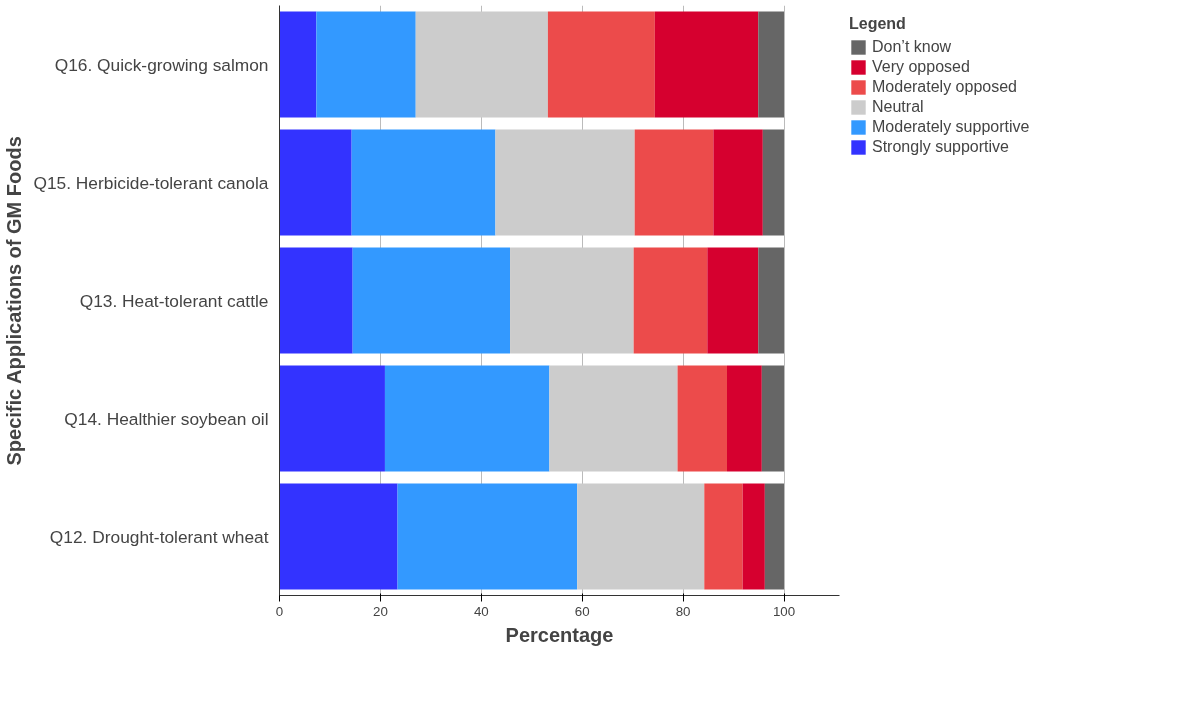 The image size is (1203, 711). Describe the element at coordinates (481, 611) in the screenshot. I see `x-tick-label: 40` at that location.